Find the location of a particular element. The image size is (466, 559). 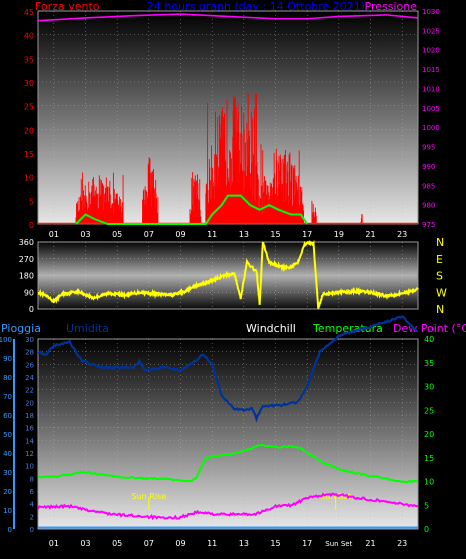

wind-x-tick-label: 05 is located at coordinates (117, 234).